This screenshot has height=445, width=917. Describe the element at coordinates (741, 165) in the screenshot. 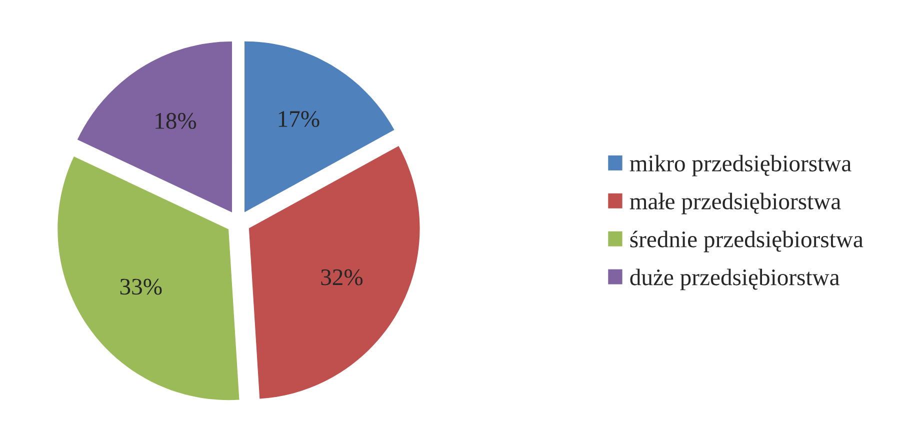

I see `legend-label: mikro przedsiębiorstwa` at that location.